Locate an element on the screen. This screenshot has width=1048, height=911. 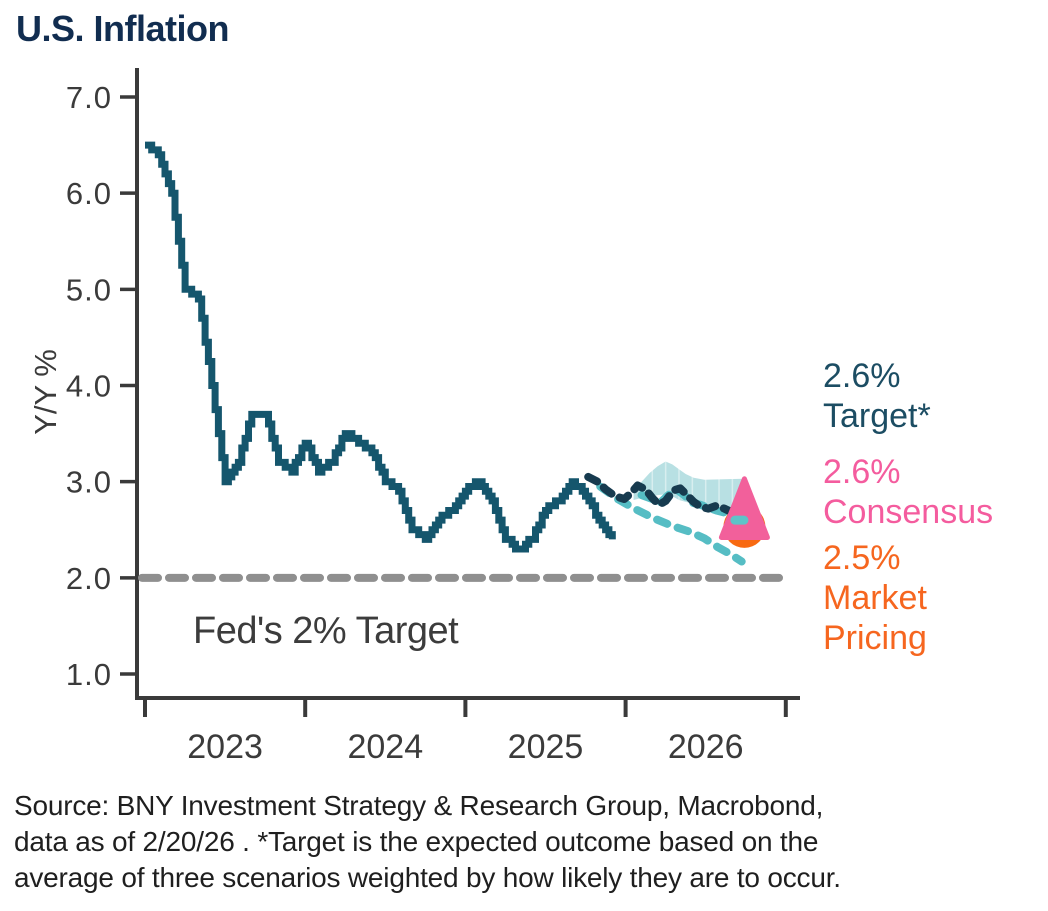
annotation-market-value: 2.5% is located at coordinates (862, 558).